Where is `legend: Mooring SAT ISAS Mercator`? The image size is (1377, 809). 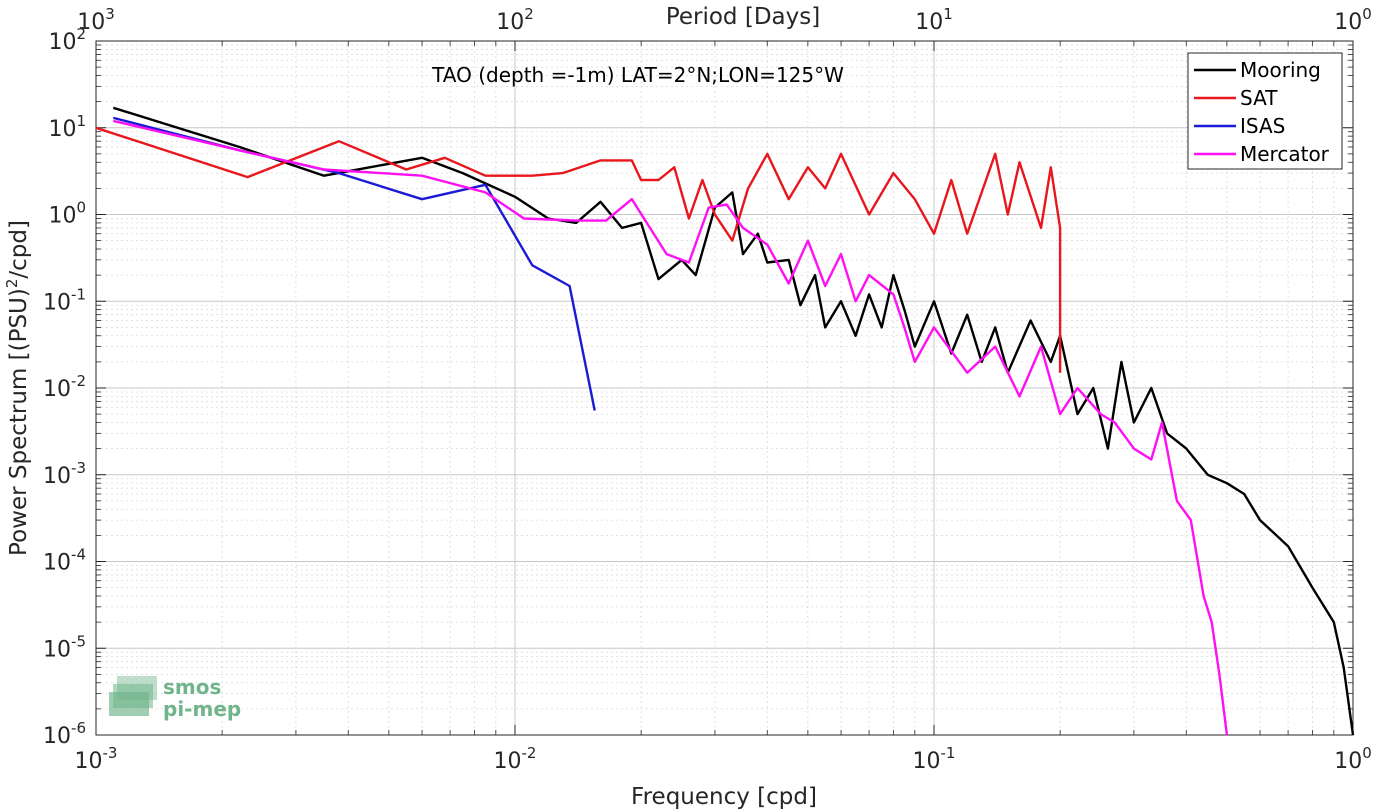
legend: Mooring SAT ISAS Mercator is located at coordinates (1265, 111).